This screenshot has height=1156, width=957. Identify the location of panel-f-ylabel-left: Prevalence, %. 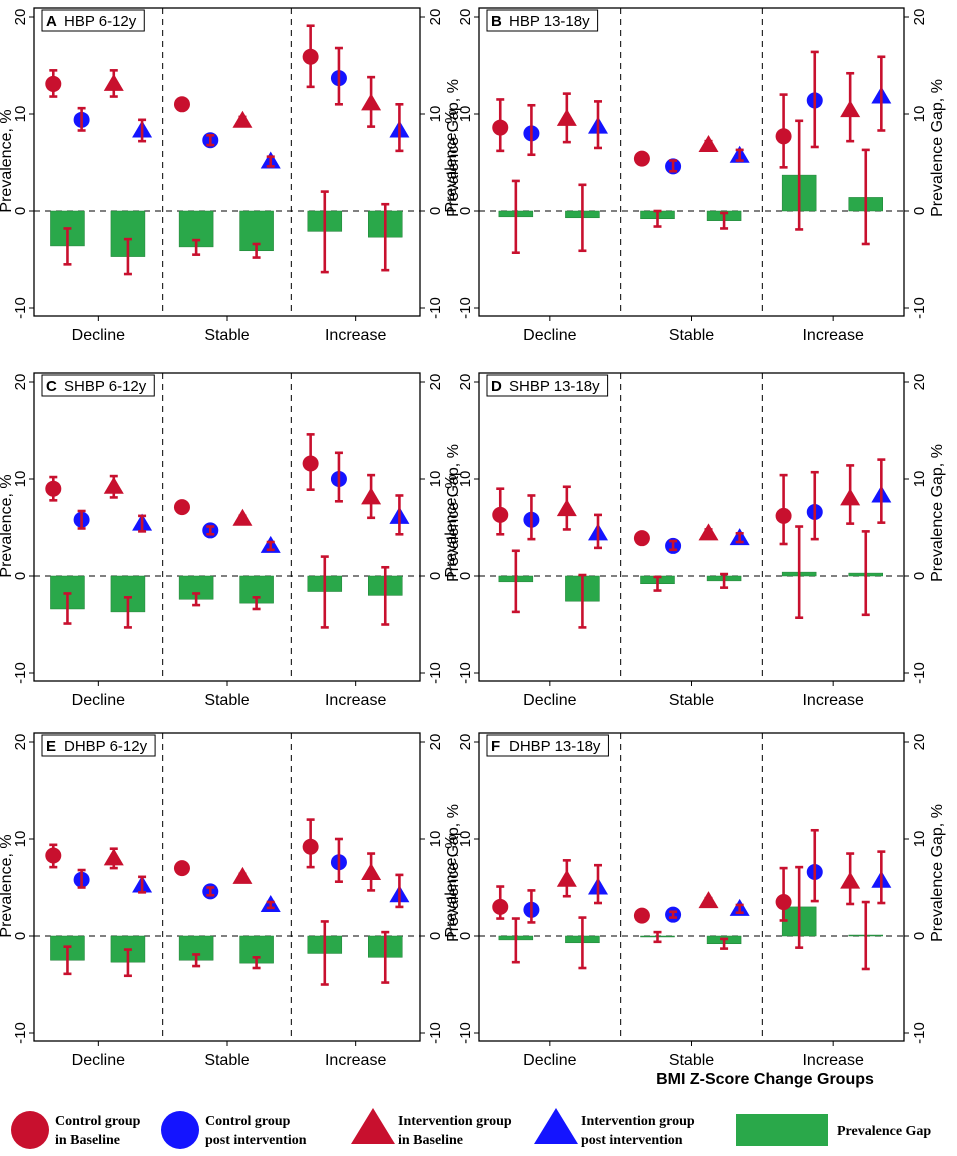
(451, 885).